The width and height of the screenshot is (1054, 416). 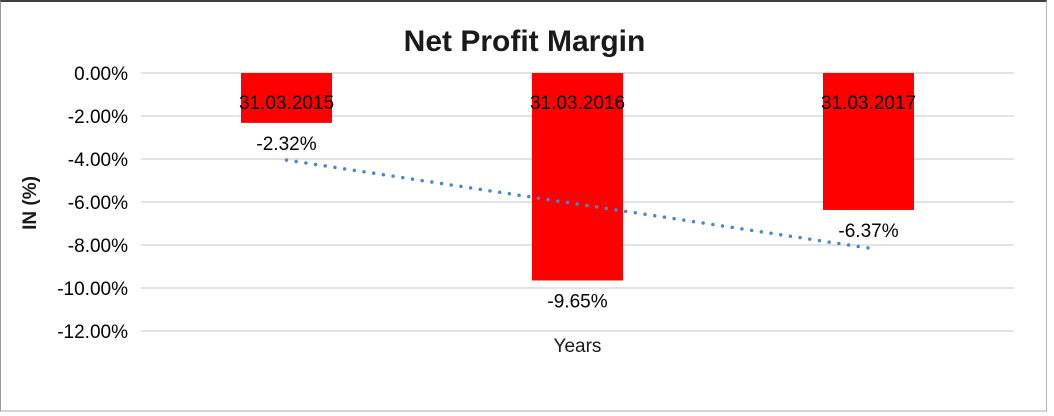 What do you see at coordinates (524, 41) in the screenshot?
I see `chart-title: Net Profit Margin` at bounding box center [524, 41].